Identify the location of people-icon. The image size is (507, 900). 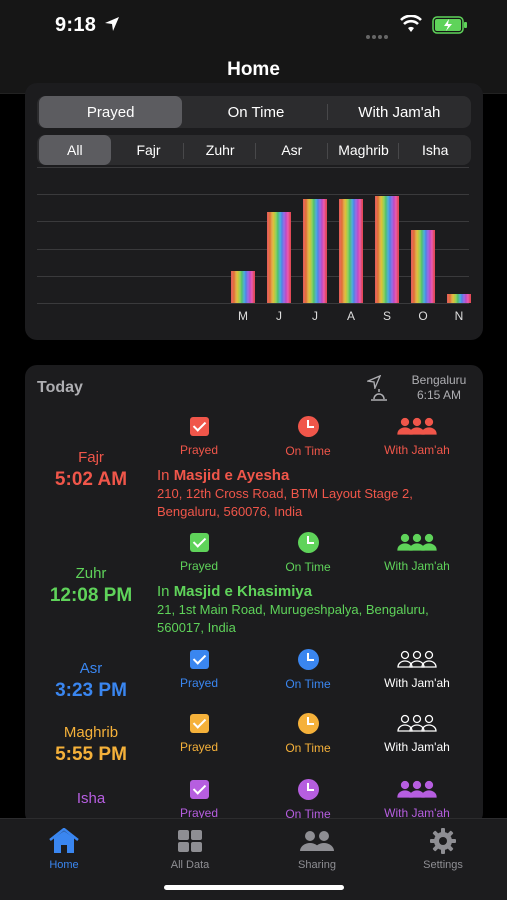
(317, 841).